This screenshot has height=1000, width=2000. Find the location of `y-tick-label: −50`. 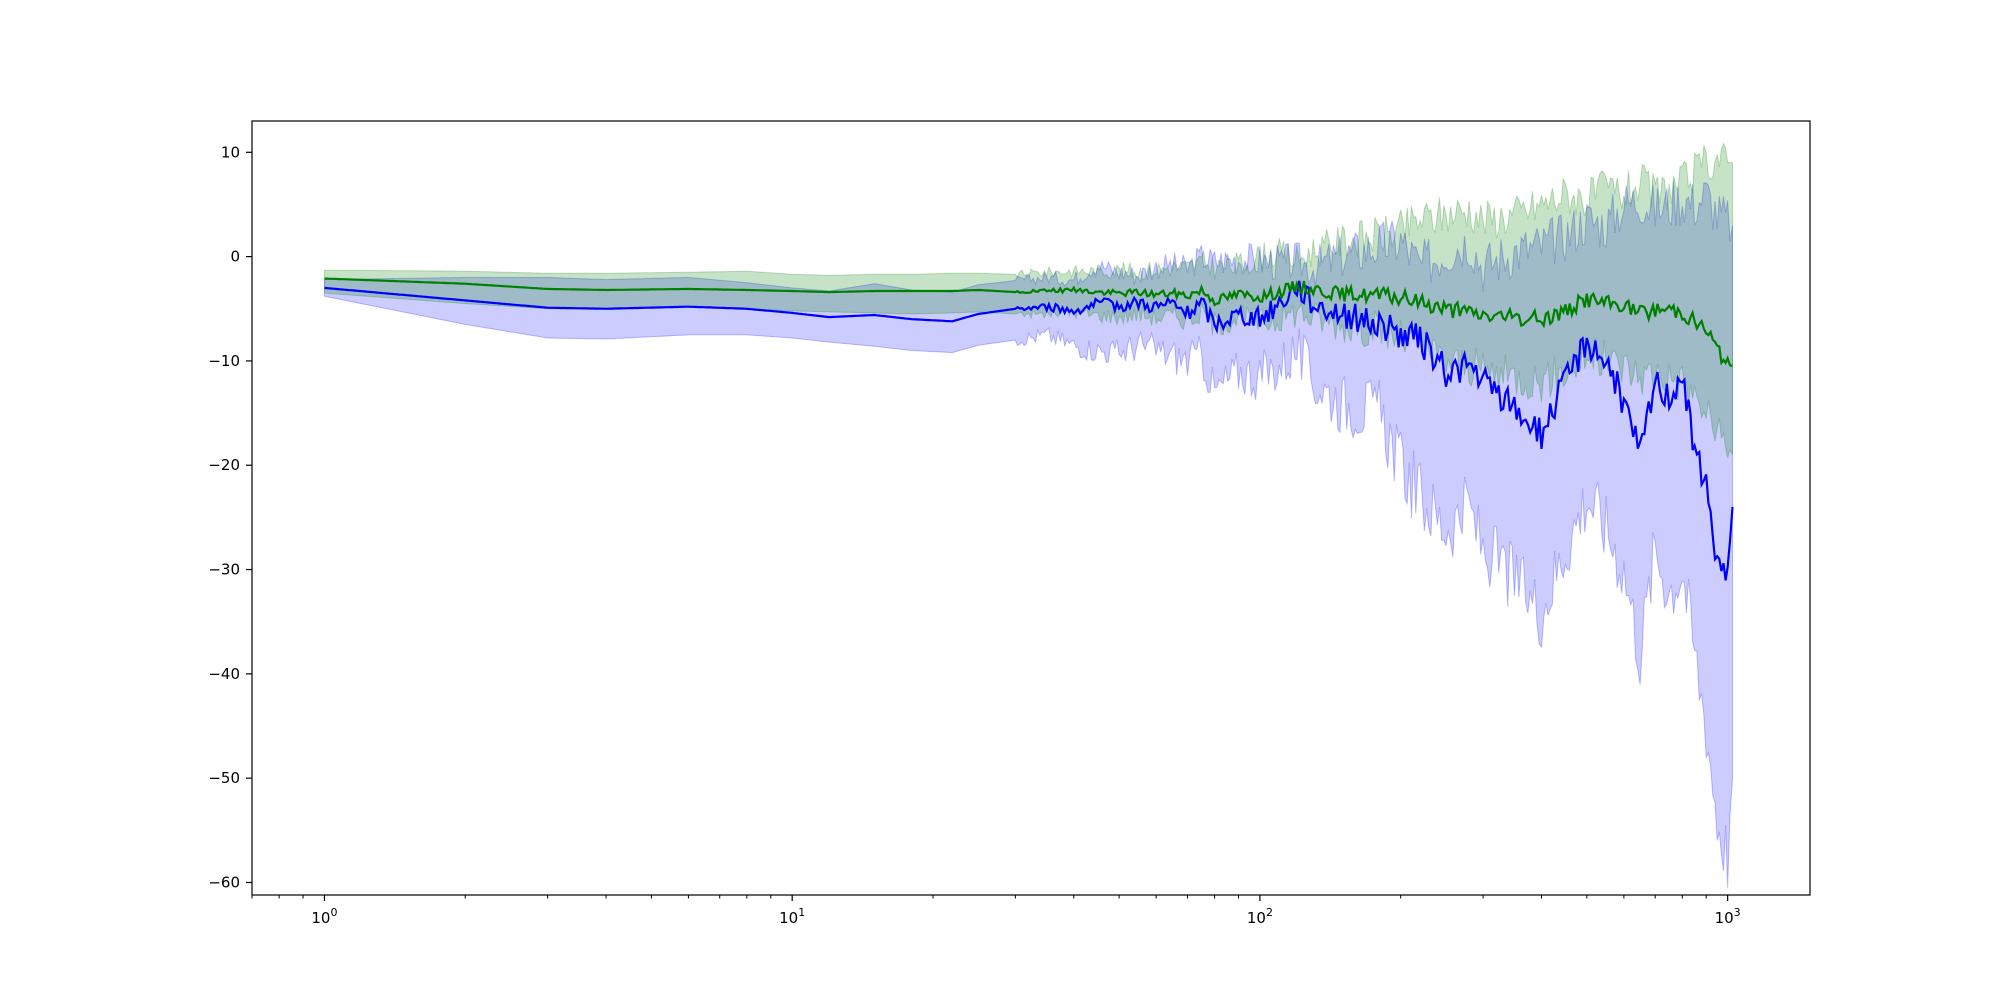

y-tick-label: −50 is located at coordinates (224, 778).